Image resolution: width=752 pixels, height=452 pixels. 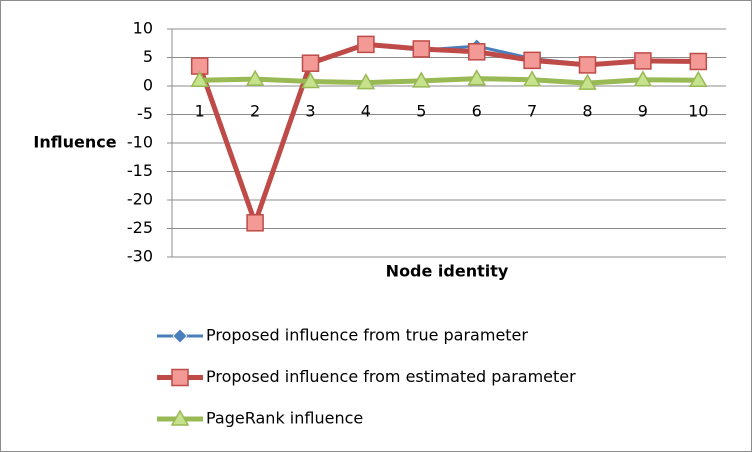 I want to click on y-tick-label: -10, so click(x=140, y=142).